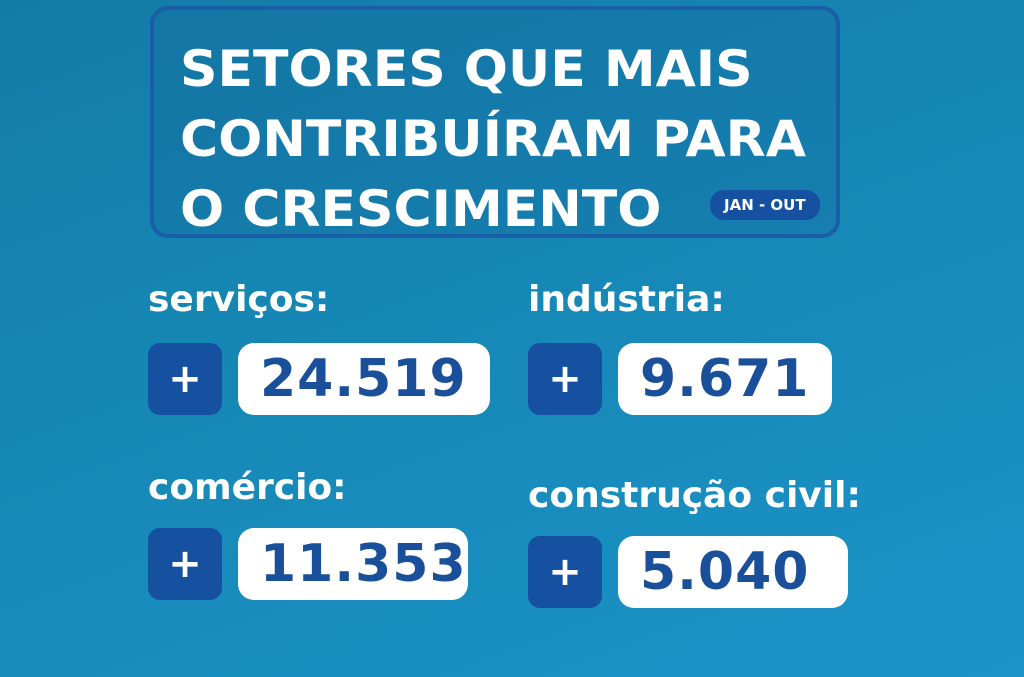 The image size is (1024, 677). Describe the element at coordinates (353, 564) in the screenshot. I see `sector-value-comercio: 11.353` at that location.